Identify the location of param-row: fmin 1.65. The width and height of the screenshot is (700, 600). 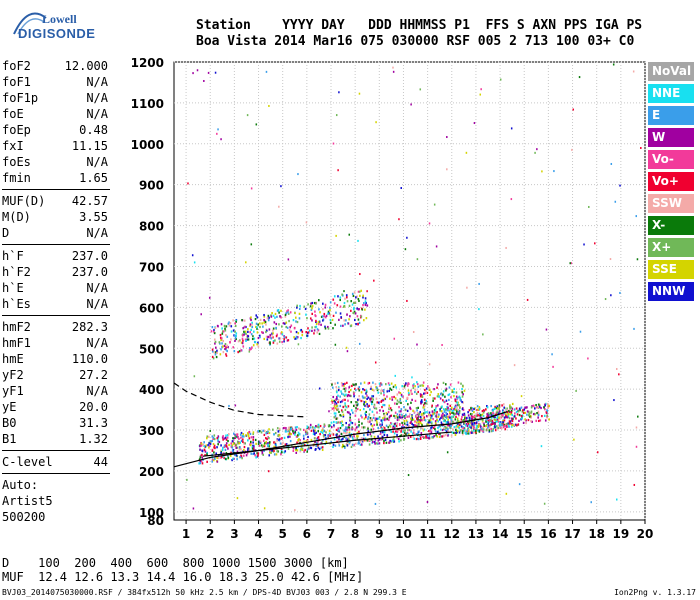
(56, 178).